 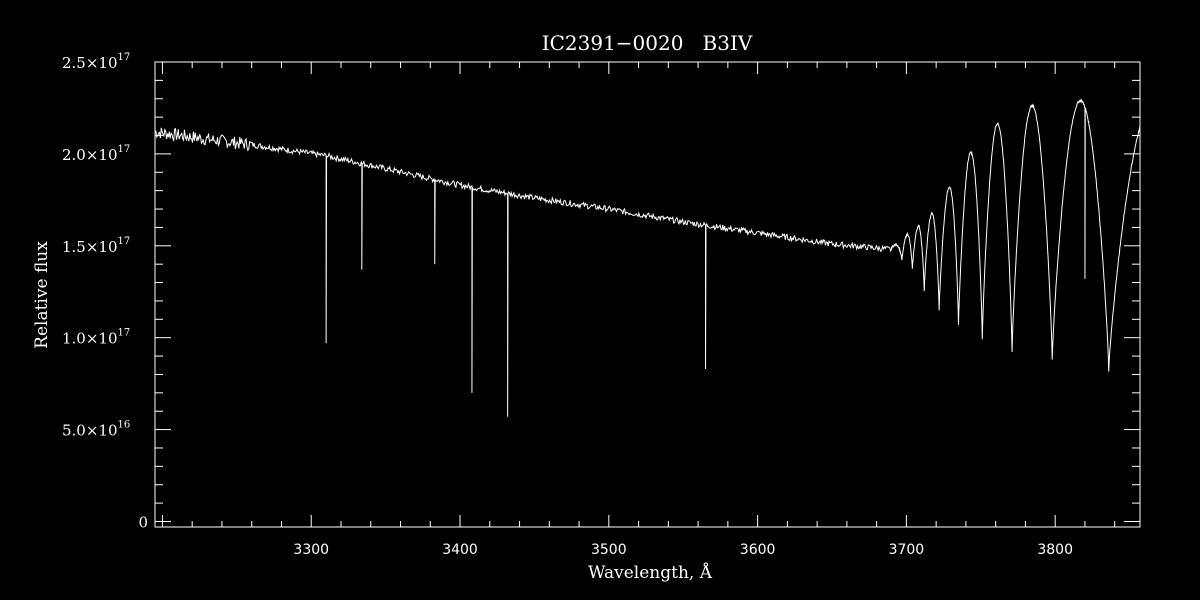 I want to click on y-tick-label: 0, so click(x=143, y=522).